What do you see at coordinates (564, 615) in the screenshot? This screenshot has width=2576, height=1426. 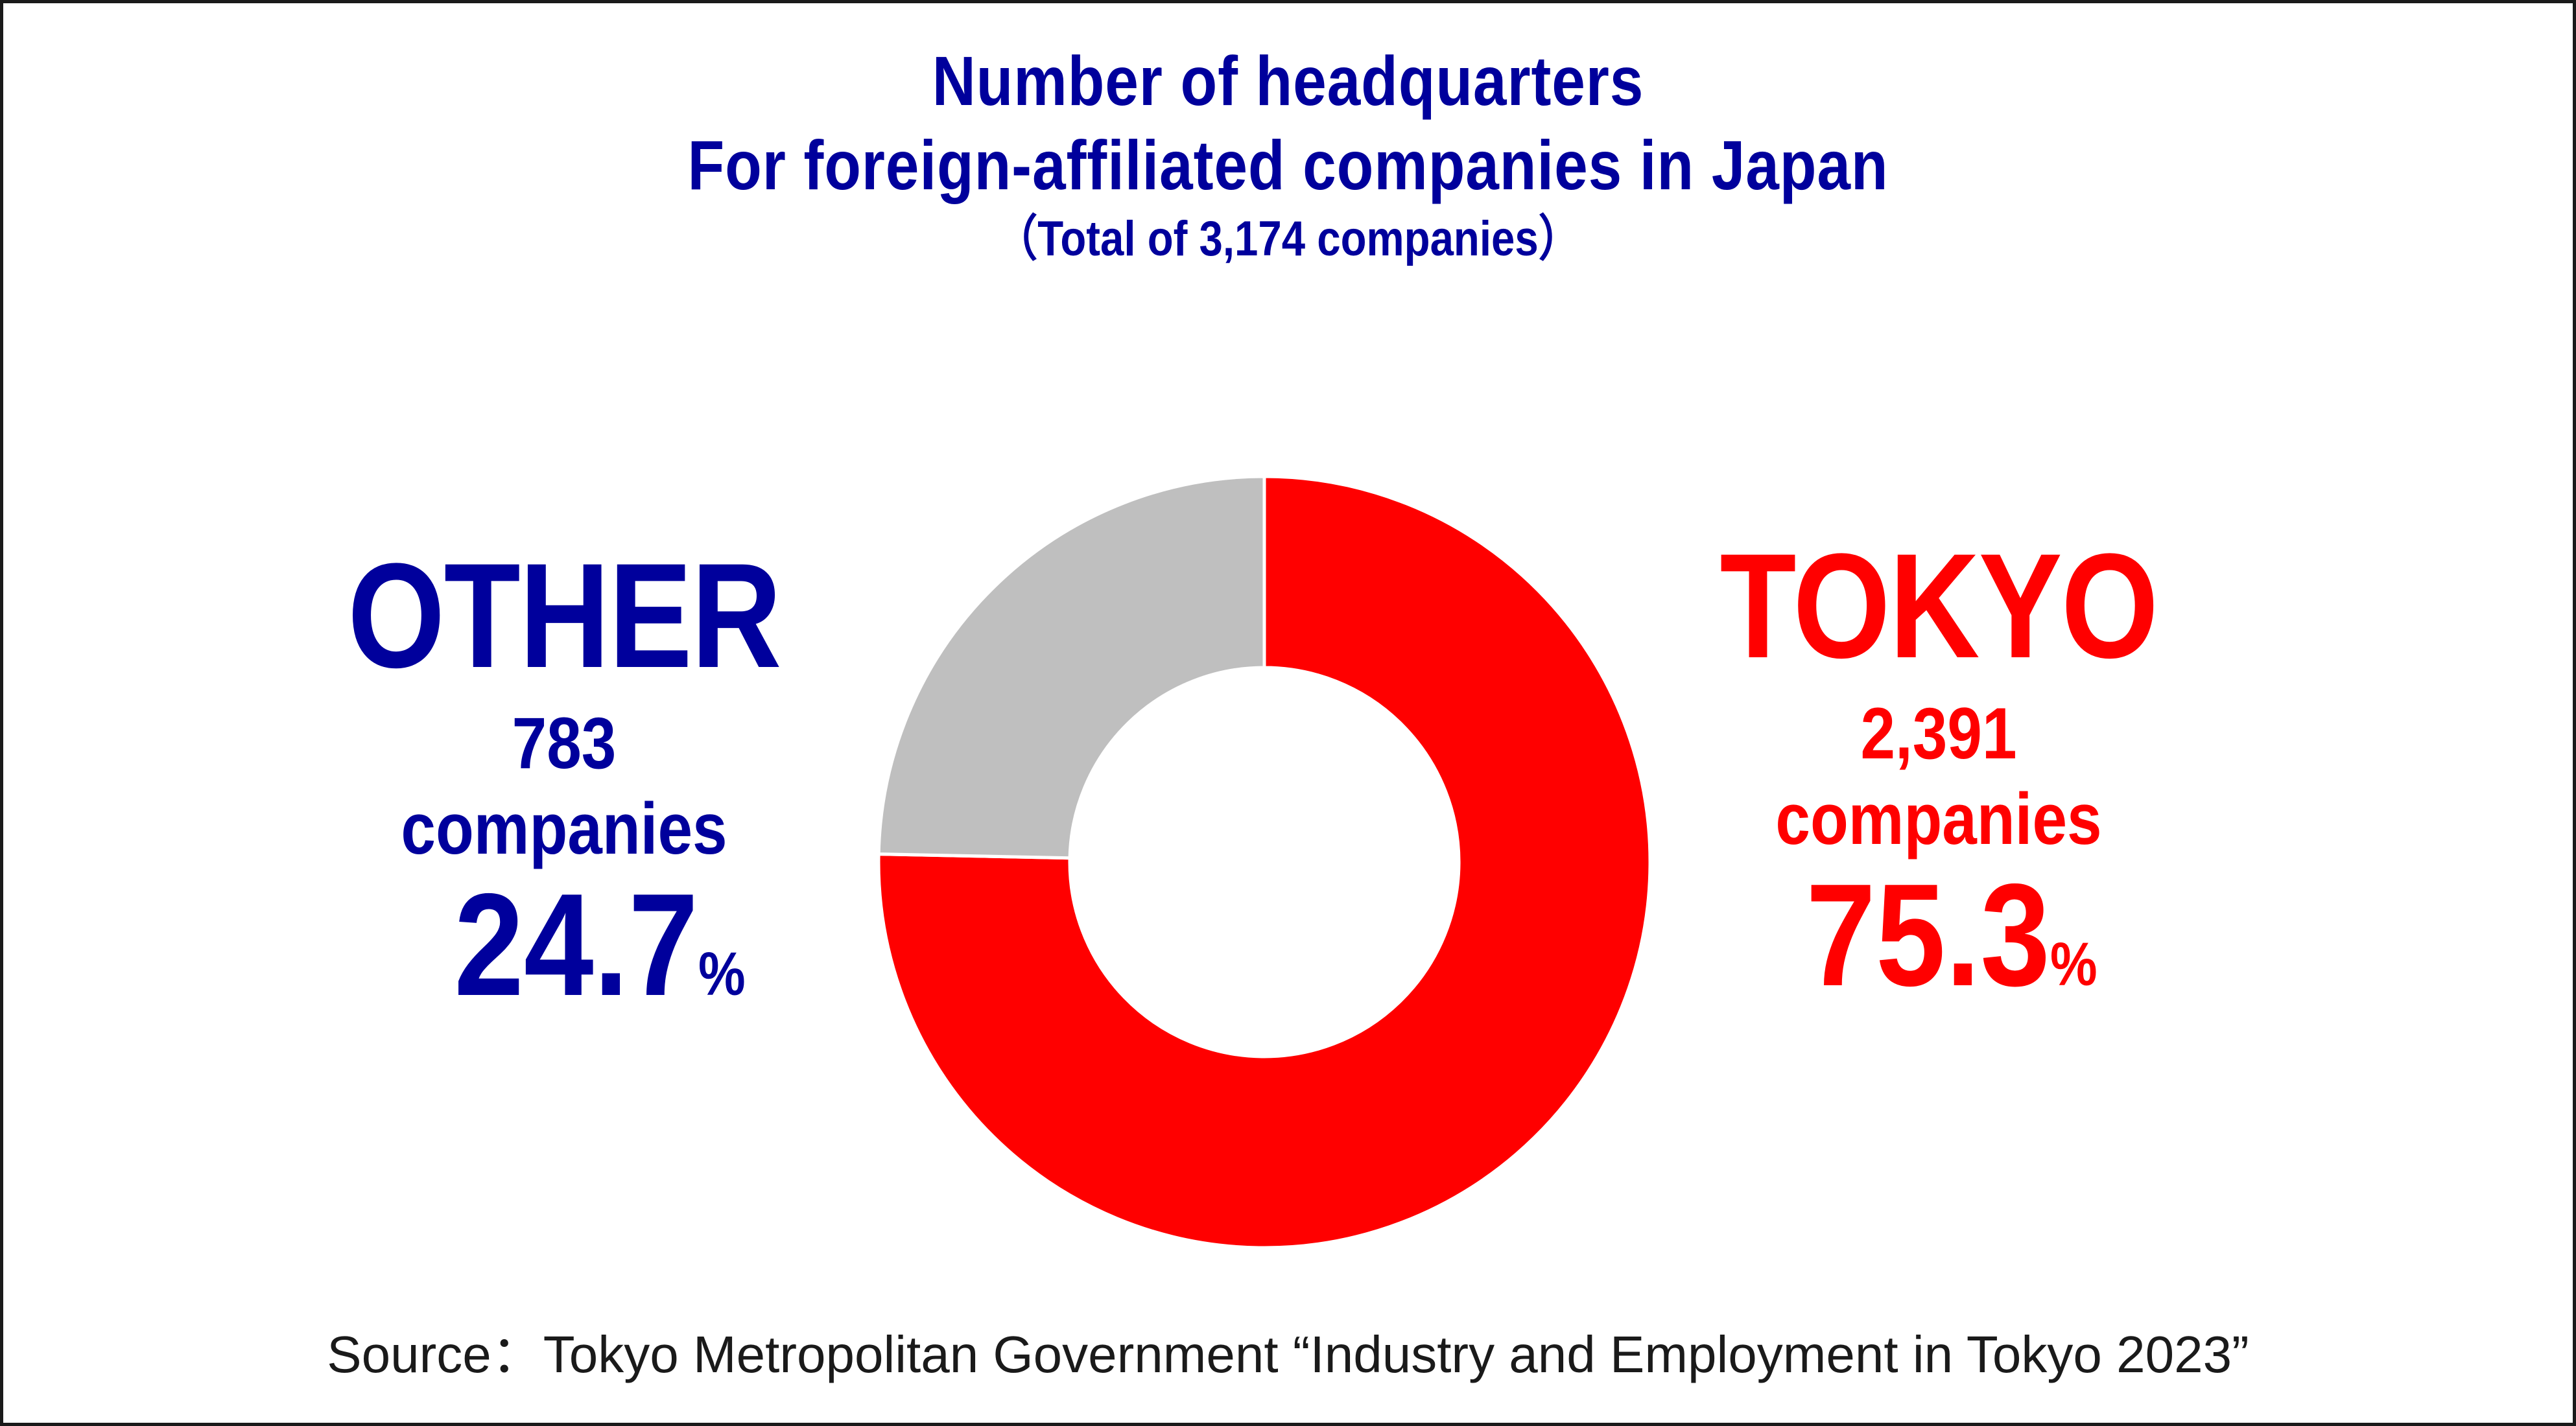 I see `other-name: OTHER` at bounding box center [564, 615].